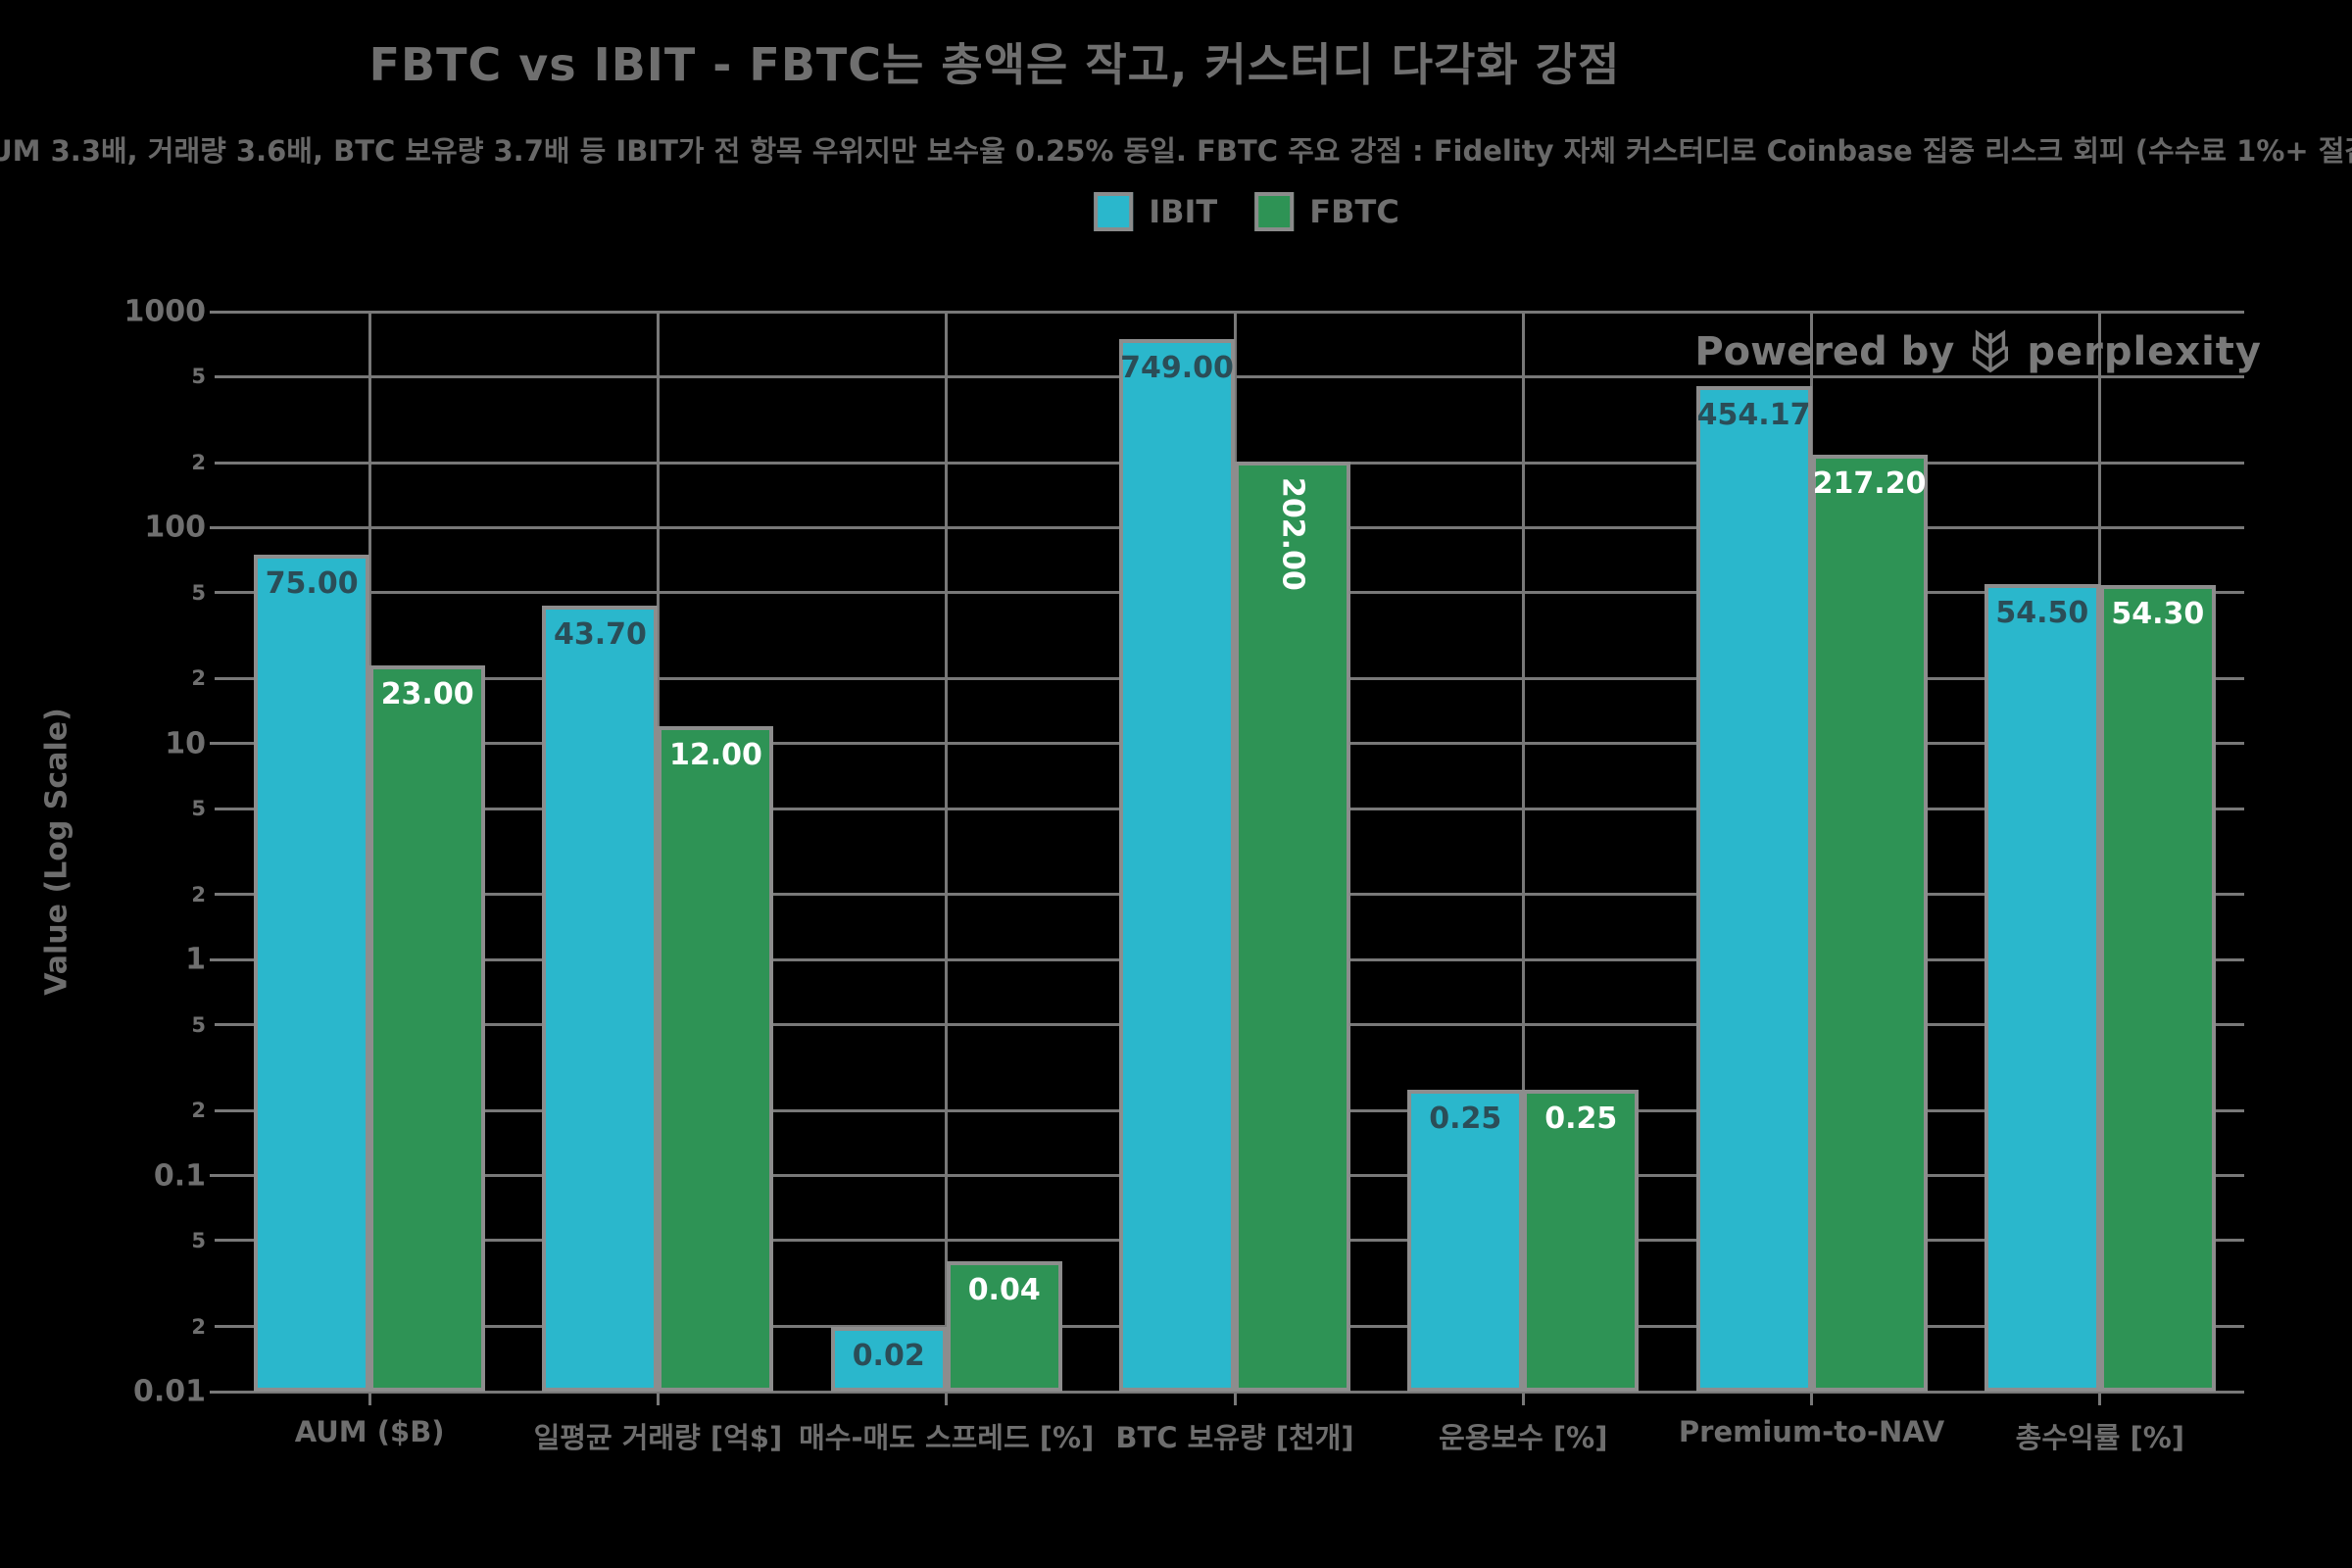 The width and height of the screenshot is (2352, 1568). Describe the element at coordinates (1811, 1431) in the screenshot. I see `x-category-label: Premium-to-NAV` at that location.